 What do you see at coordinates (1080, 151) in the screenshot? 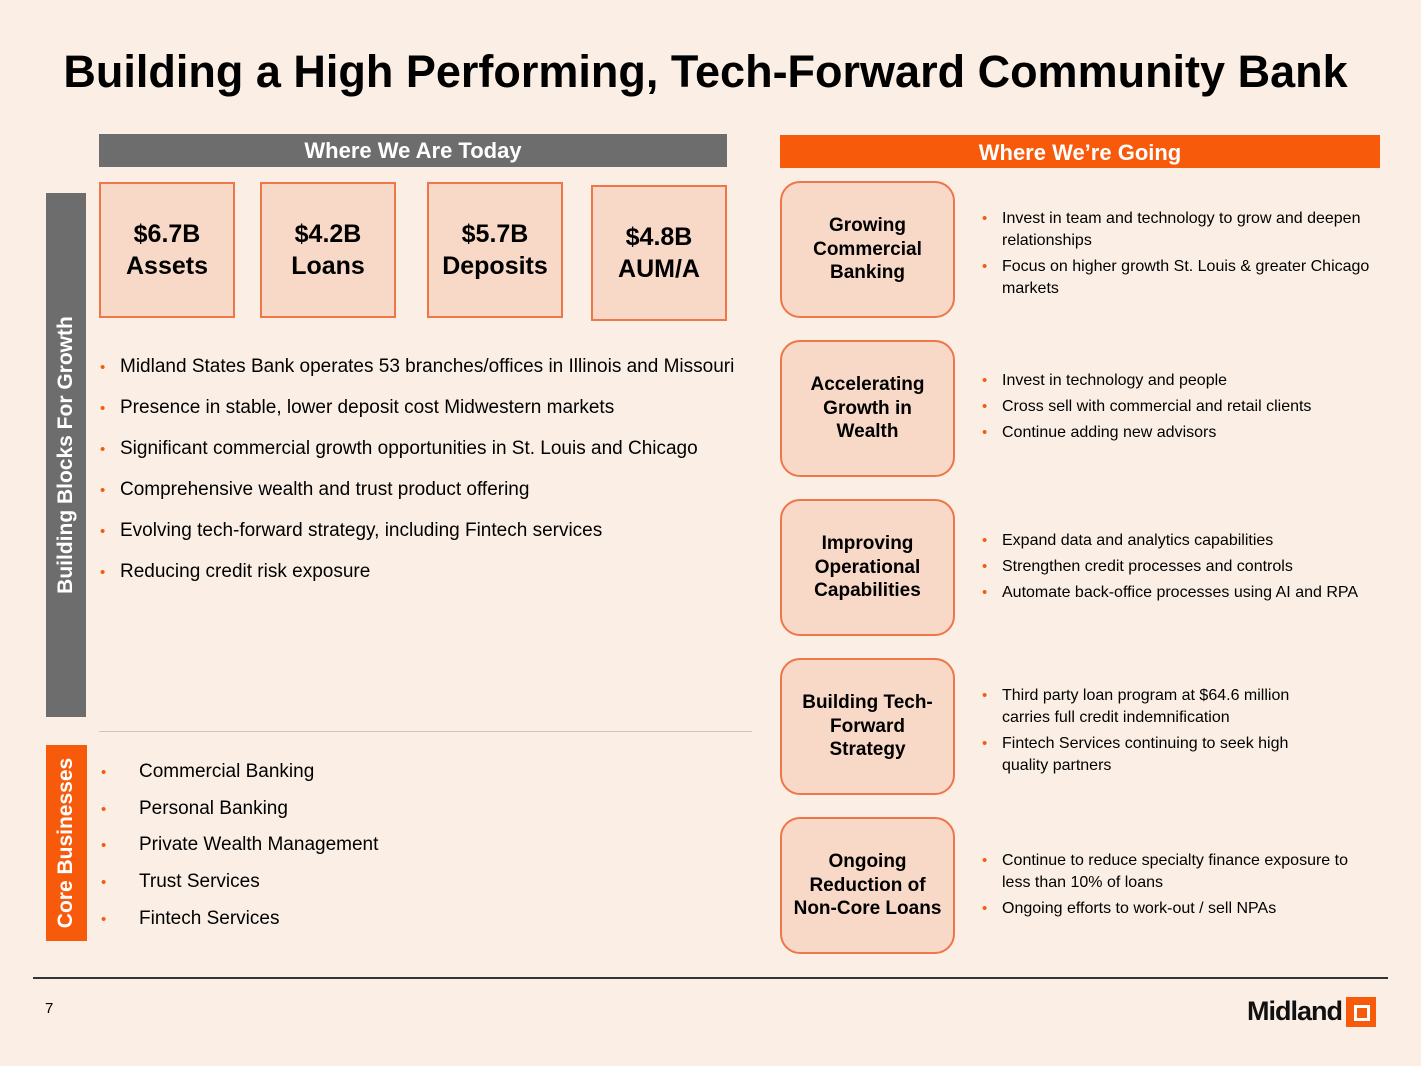
I see `where-were-going-header: Where We’re Going` at bounding box center [1080, 151].